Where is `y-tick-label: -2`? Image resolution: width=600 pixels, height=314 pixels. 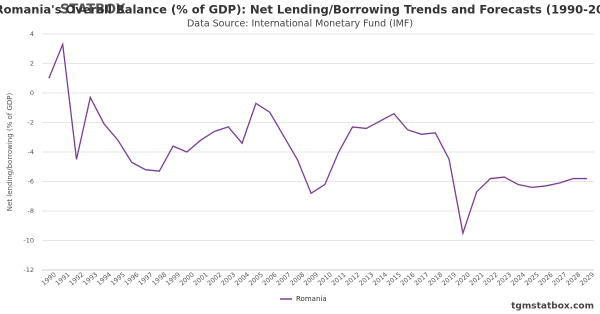
y-tick-label: -2 is located at coordinates (31, 123).